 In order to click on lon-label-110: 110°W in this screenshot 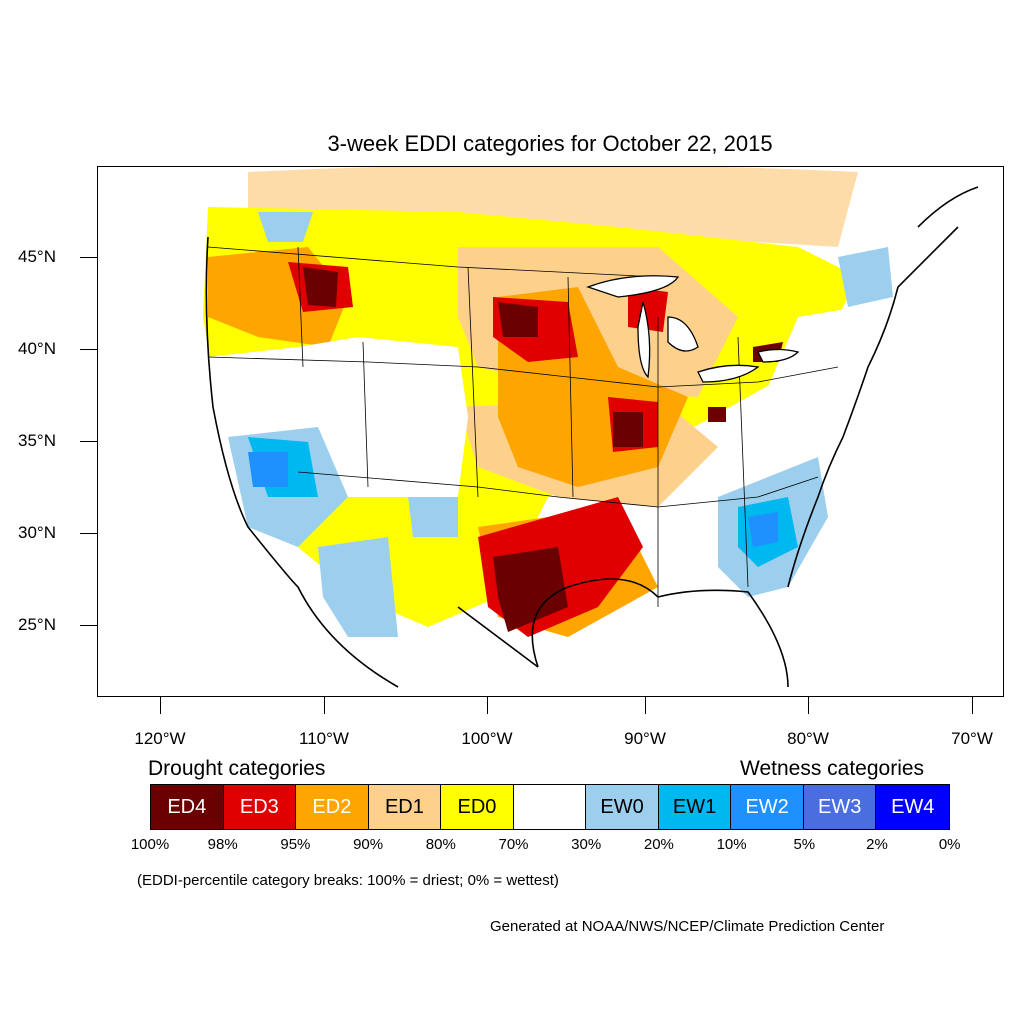, I will do `click(324, 738)`.